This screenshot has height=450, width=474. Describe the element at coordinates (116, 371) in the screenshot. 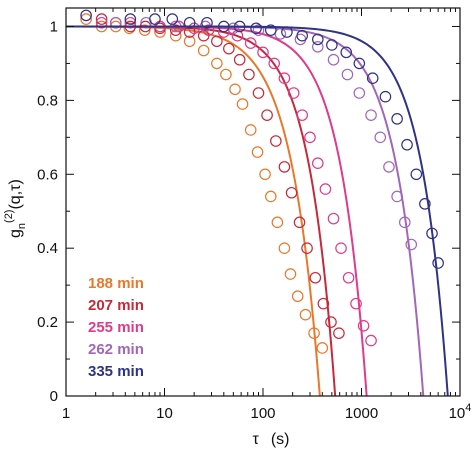

I see `legend-item: 335 min` at that location.